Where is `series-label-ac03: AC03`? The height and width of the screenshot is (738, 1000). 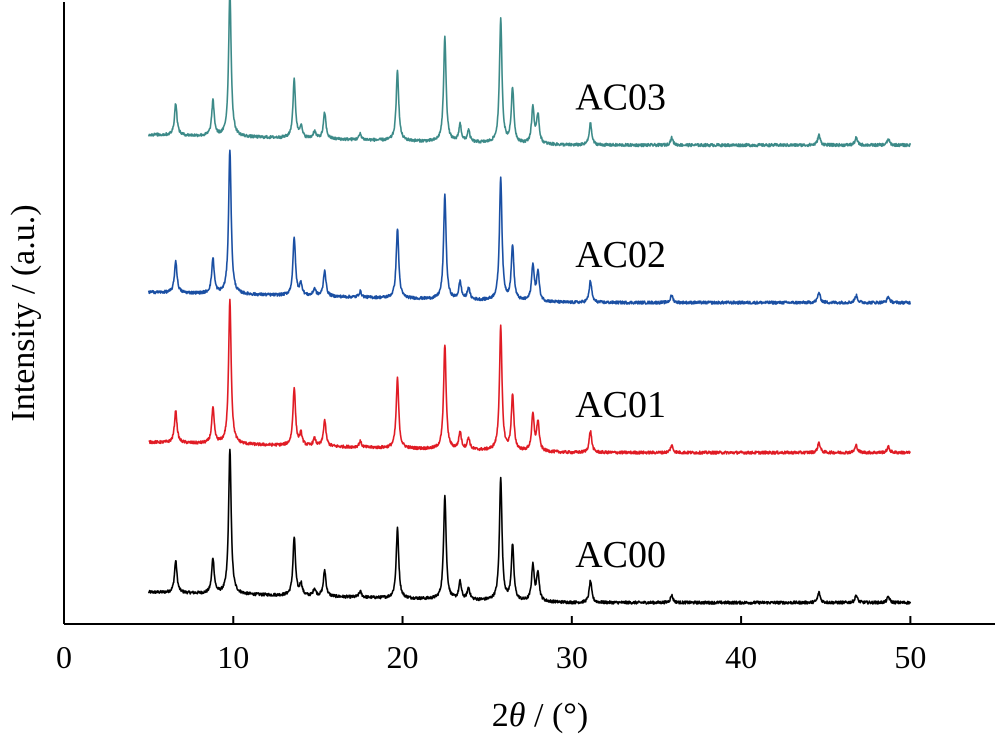 series-label-ac03: AC03 is located at coordinates (620, 98).